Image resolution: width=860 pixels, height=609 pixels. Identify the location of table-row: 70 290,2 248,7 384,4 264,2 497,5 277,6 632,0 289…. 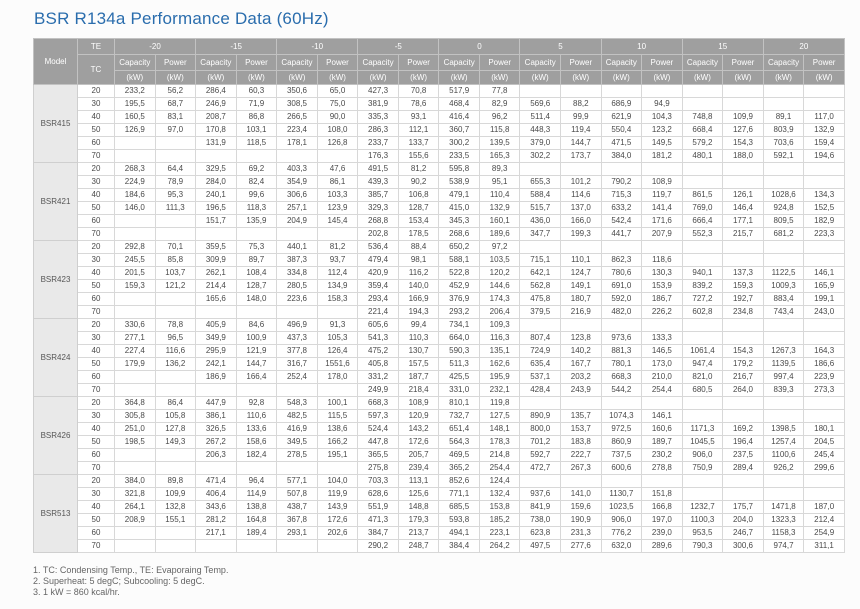
(439, 546).